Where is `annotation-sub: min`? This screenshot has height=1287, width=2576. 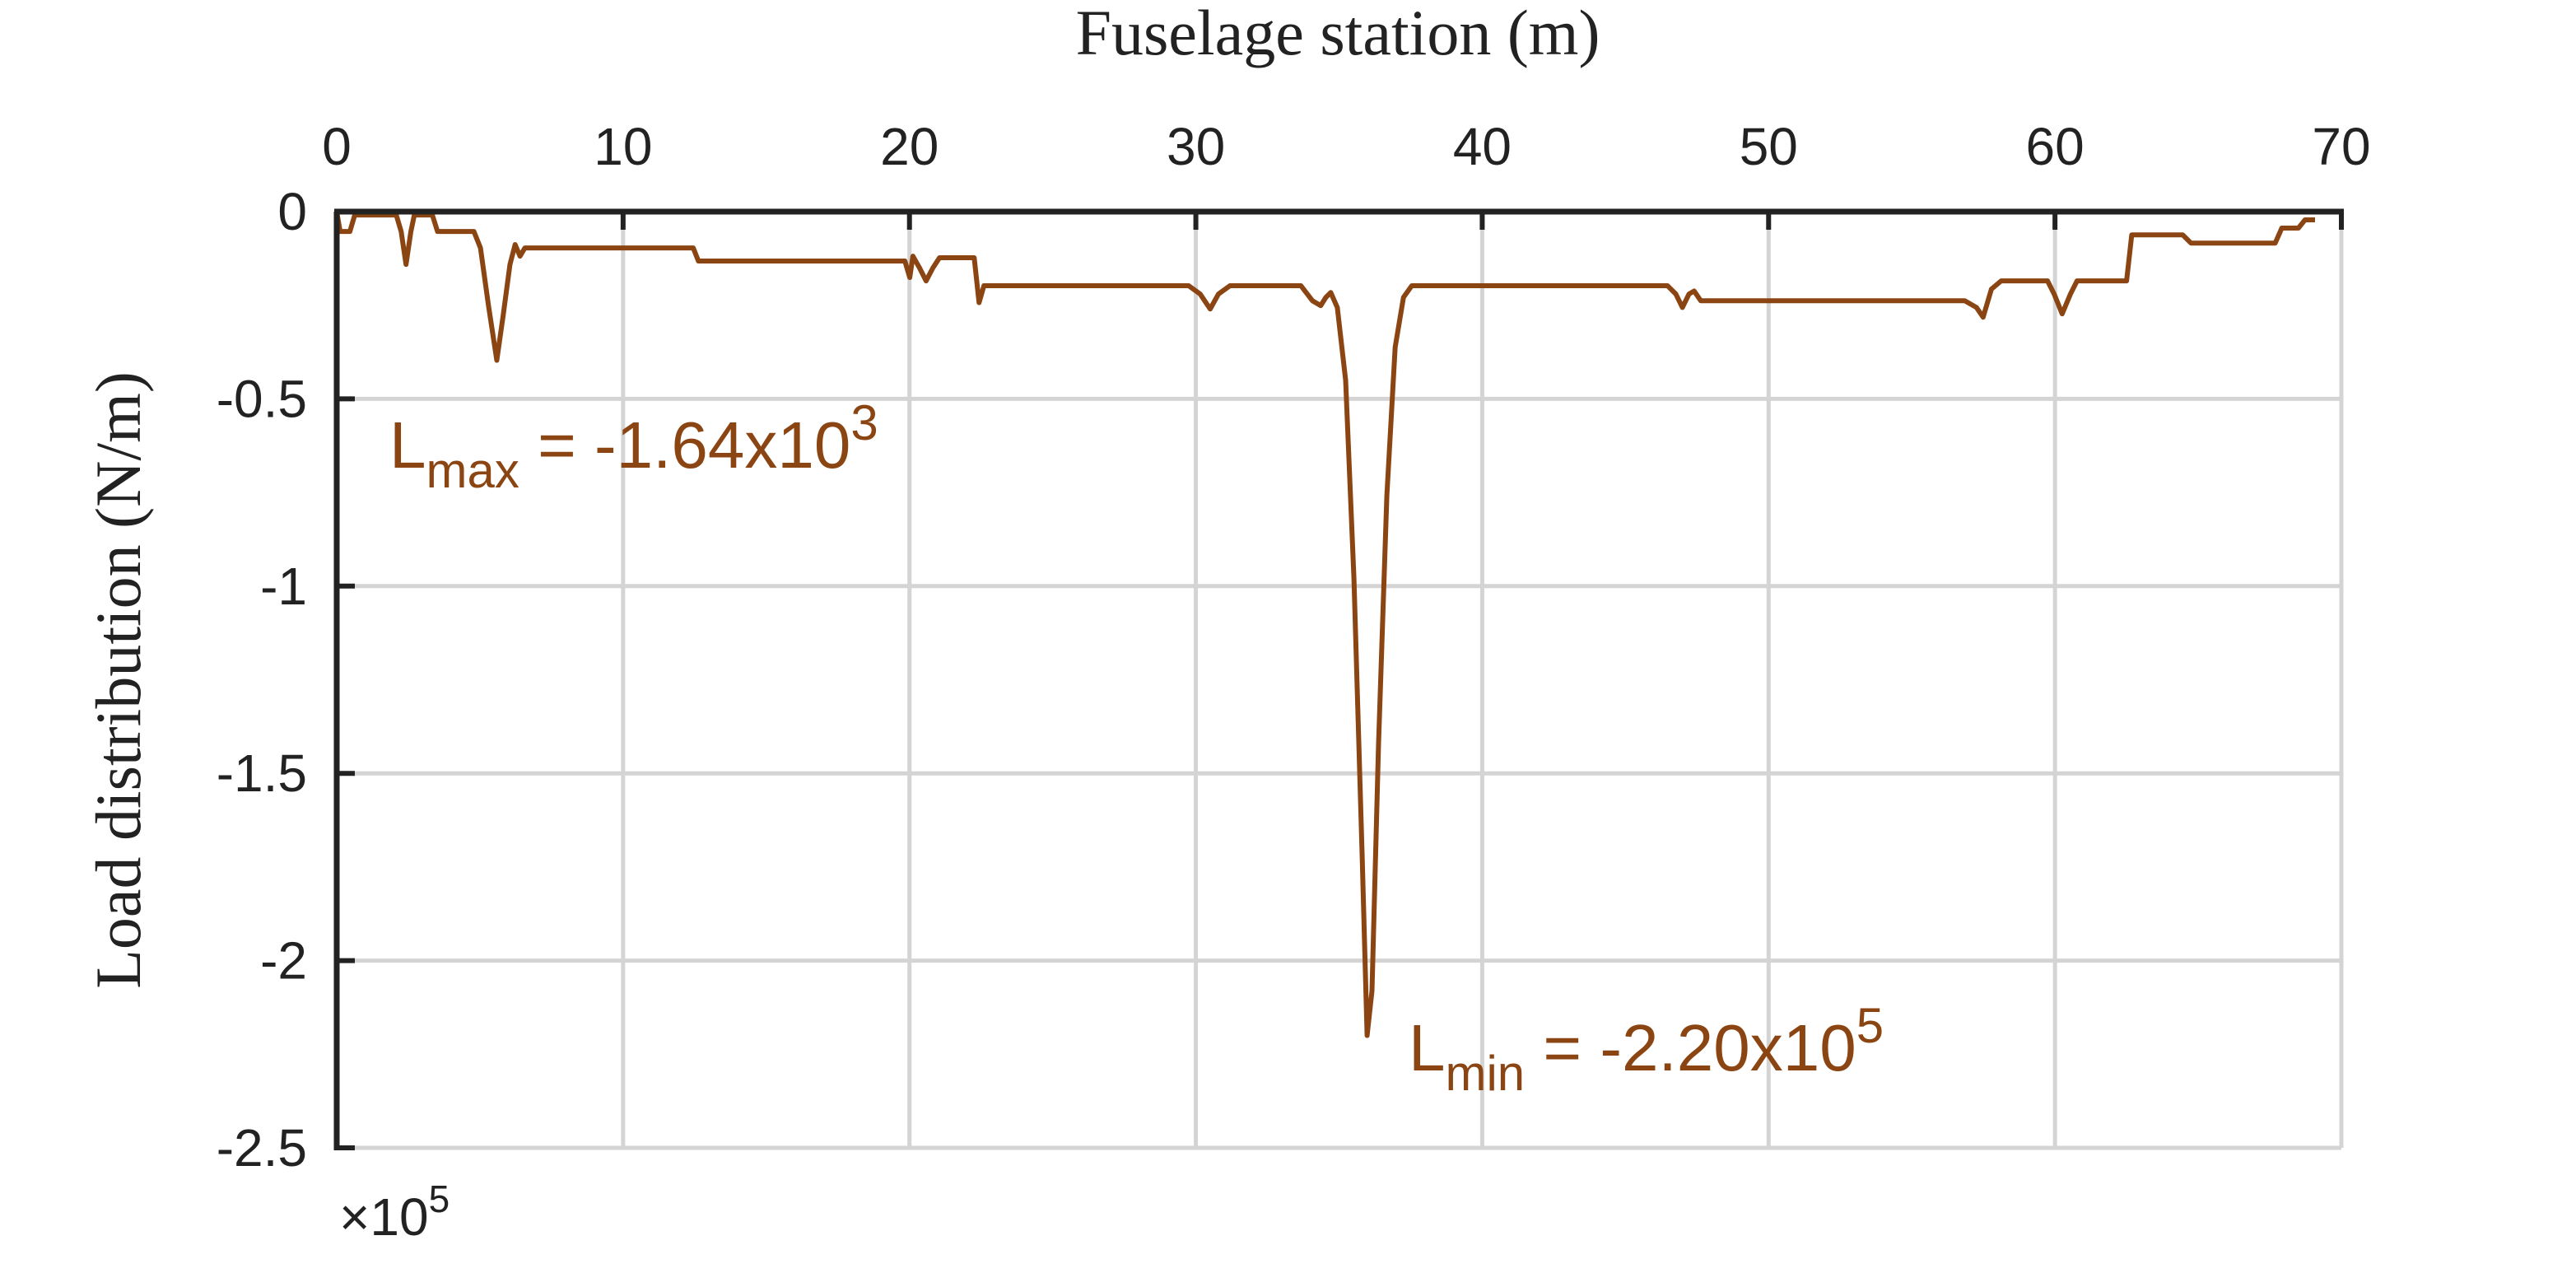
annotation-sub: min is located at coordinates (1486, 1073).